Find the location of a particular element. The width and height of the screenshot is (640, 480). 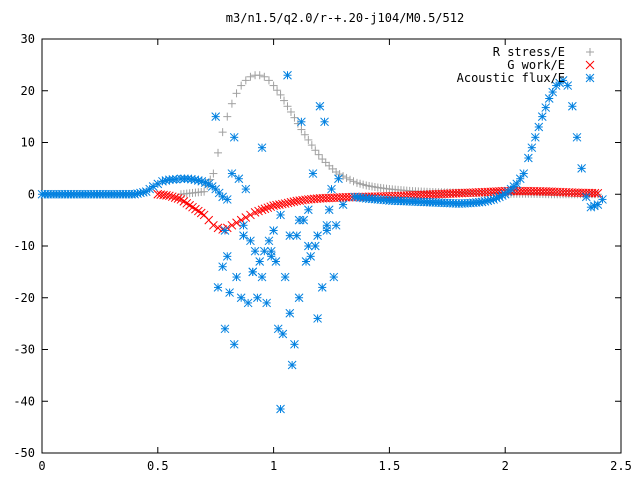

legend-marker is located at coordinates (590, 78).